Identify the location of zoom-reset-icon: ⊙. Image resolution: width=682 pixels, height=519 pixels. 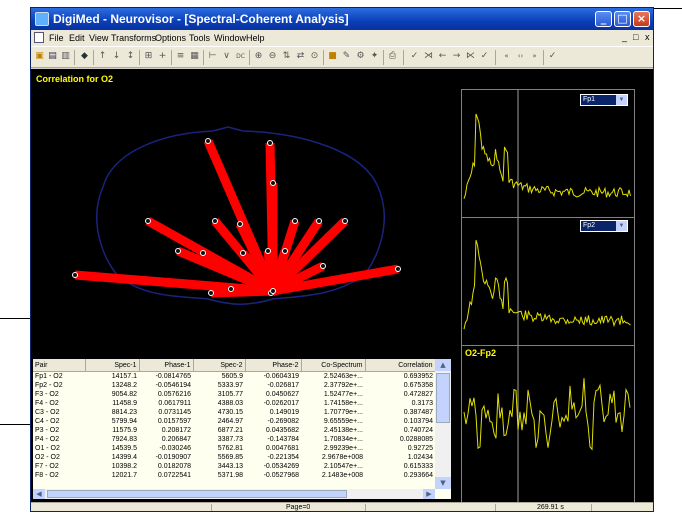
(314, 56).